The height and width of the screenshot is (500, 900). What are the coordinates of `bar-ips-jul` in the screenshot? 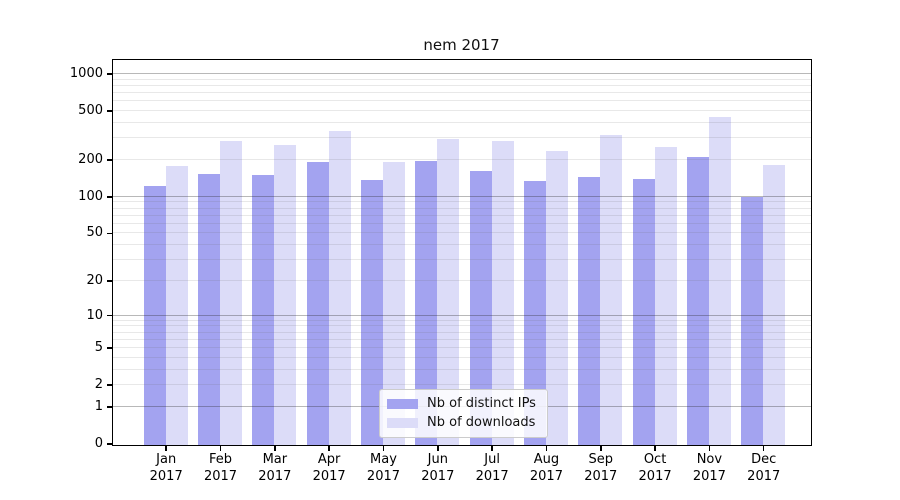 It's located at (480, 307).